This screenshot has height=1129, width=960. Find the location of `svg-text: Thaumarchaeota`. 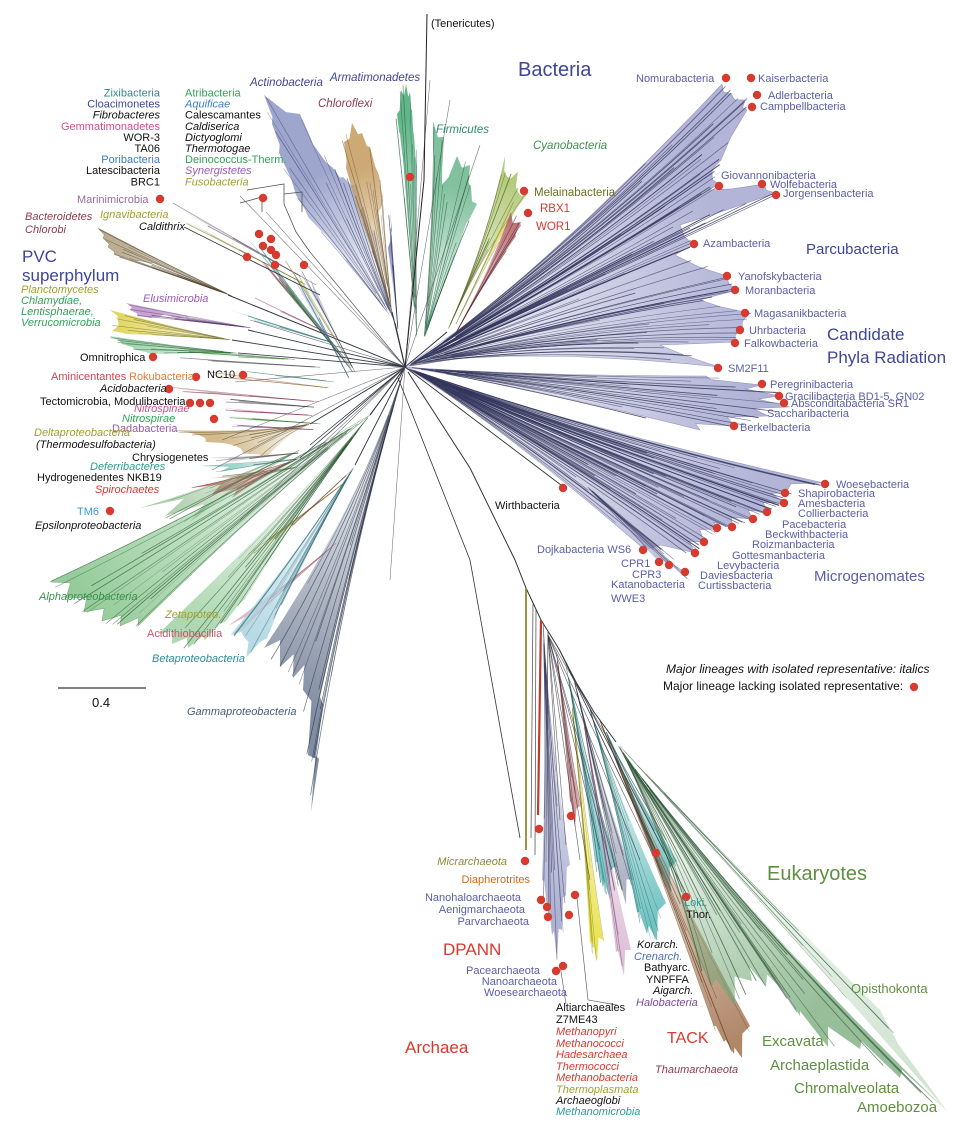

svg-text: Thaumarchaeota is located at coordinates (696, 1070).